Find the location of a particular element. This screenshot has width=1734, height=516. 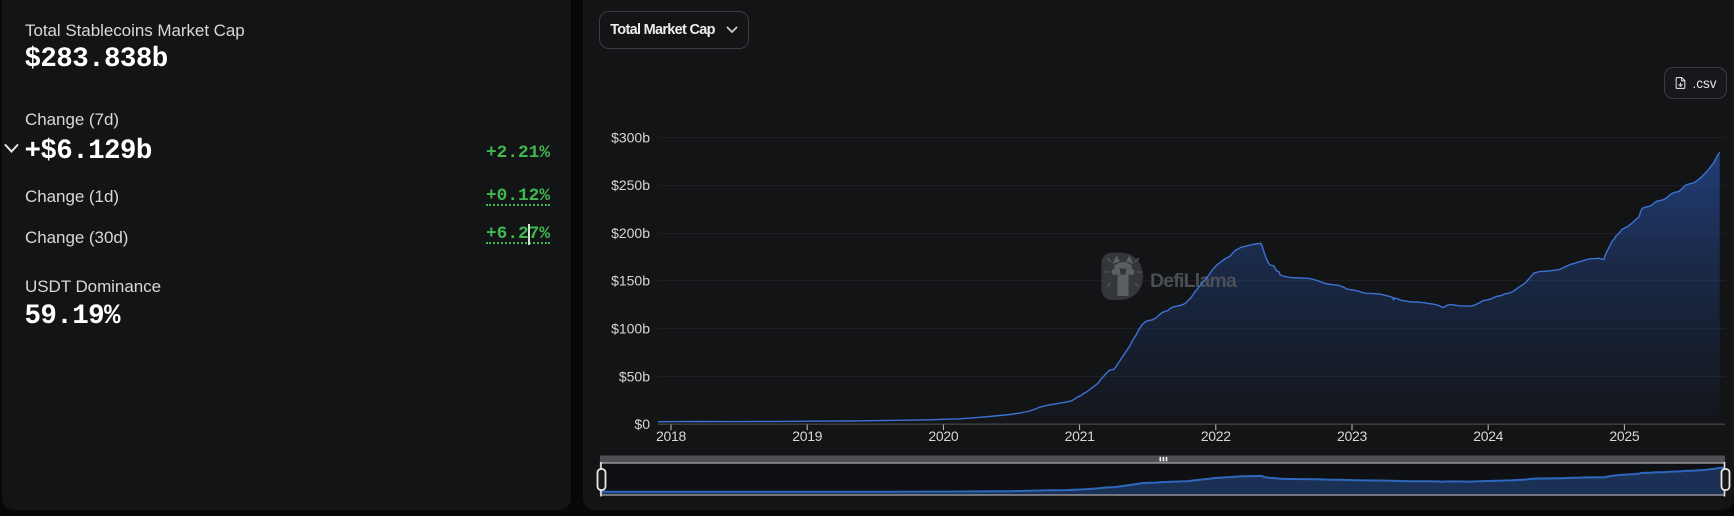

svg-text: $200b is located at coordinates (630, 233).